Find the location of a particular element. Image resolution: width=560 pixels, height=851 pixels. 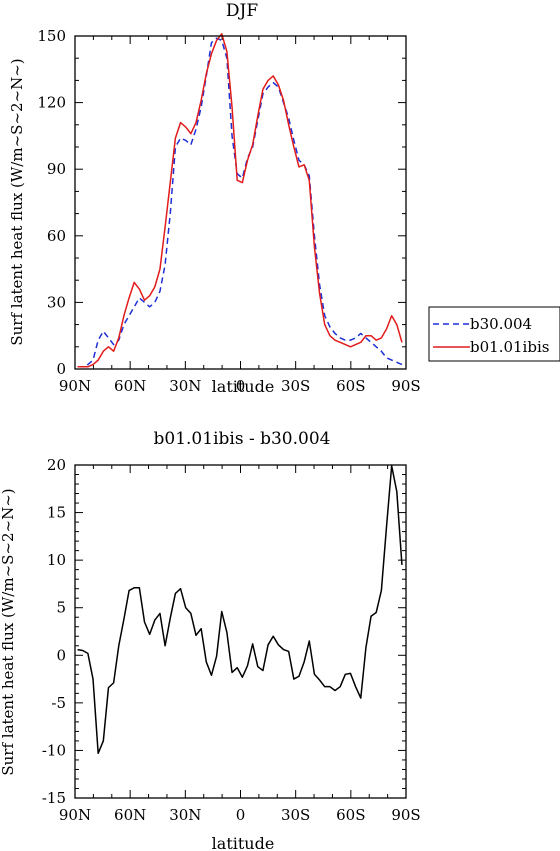

y-tick-label: 10 is located at coordinates (56, 560).